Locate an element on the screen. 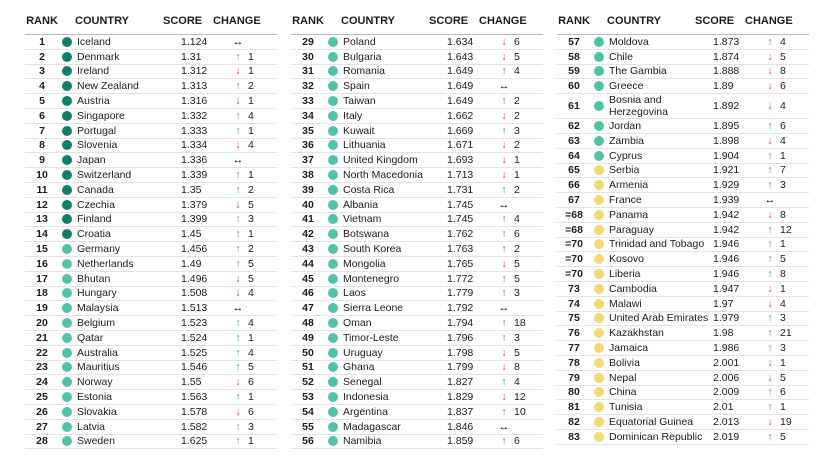 Image resolution: width=817 pixels, height=469 pixels. score: 1.643 is located at coordinates (460, 56).